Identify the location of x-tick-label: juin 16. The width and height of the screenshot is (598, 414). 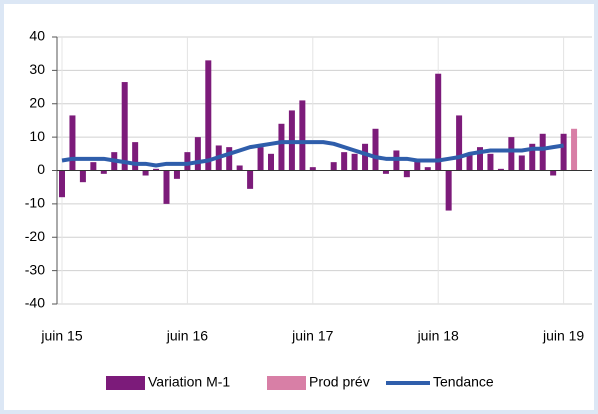
(187, 336).